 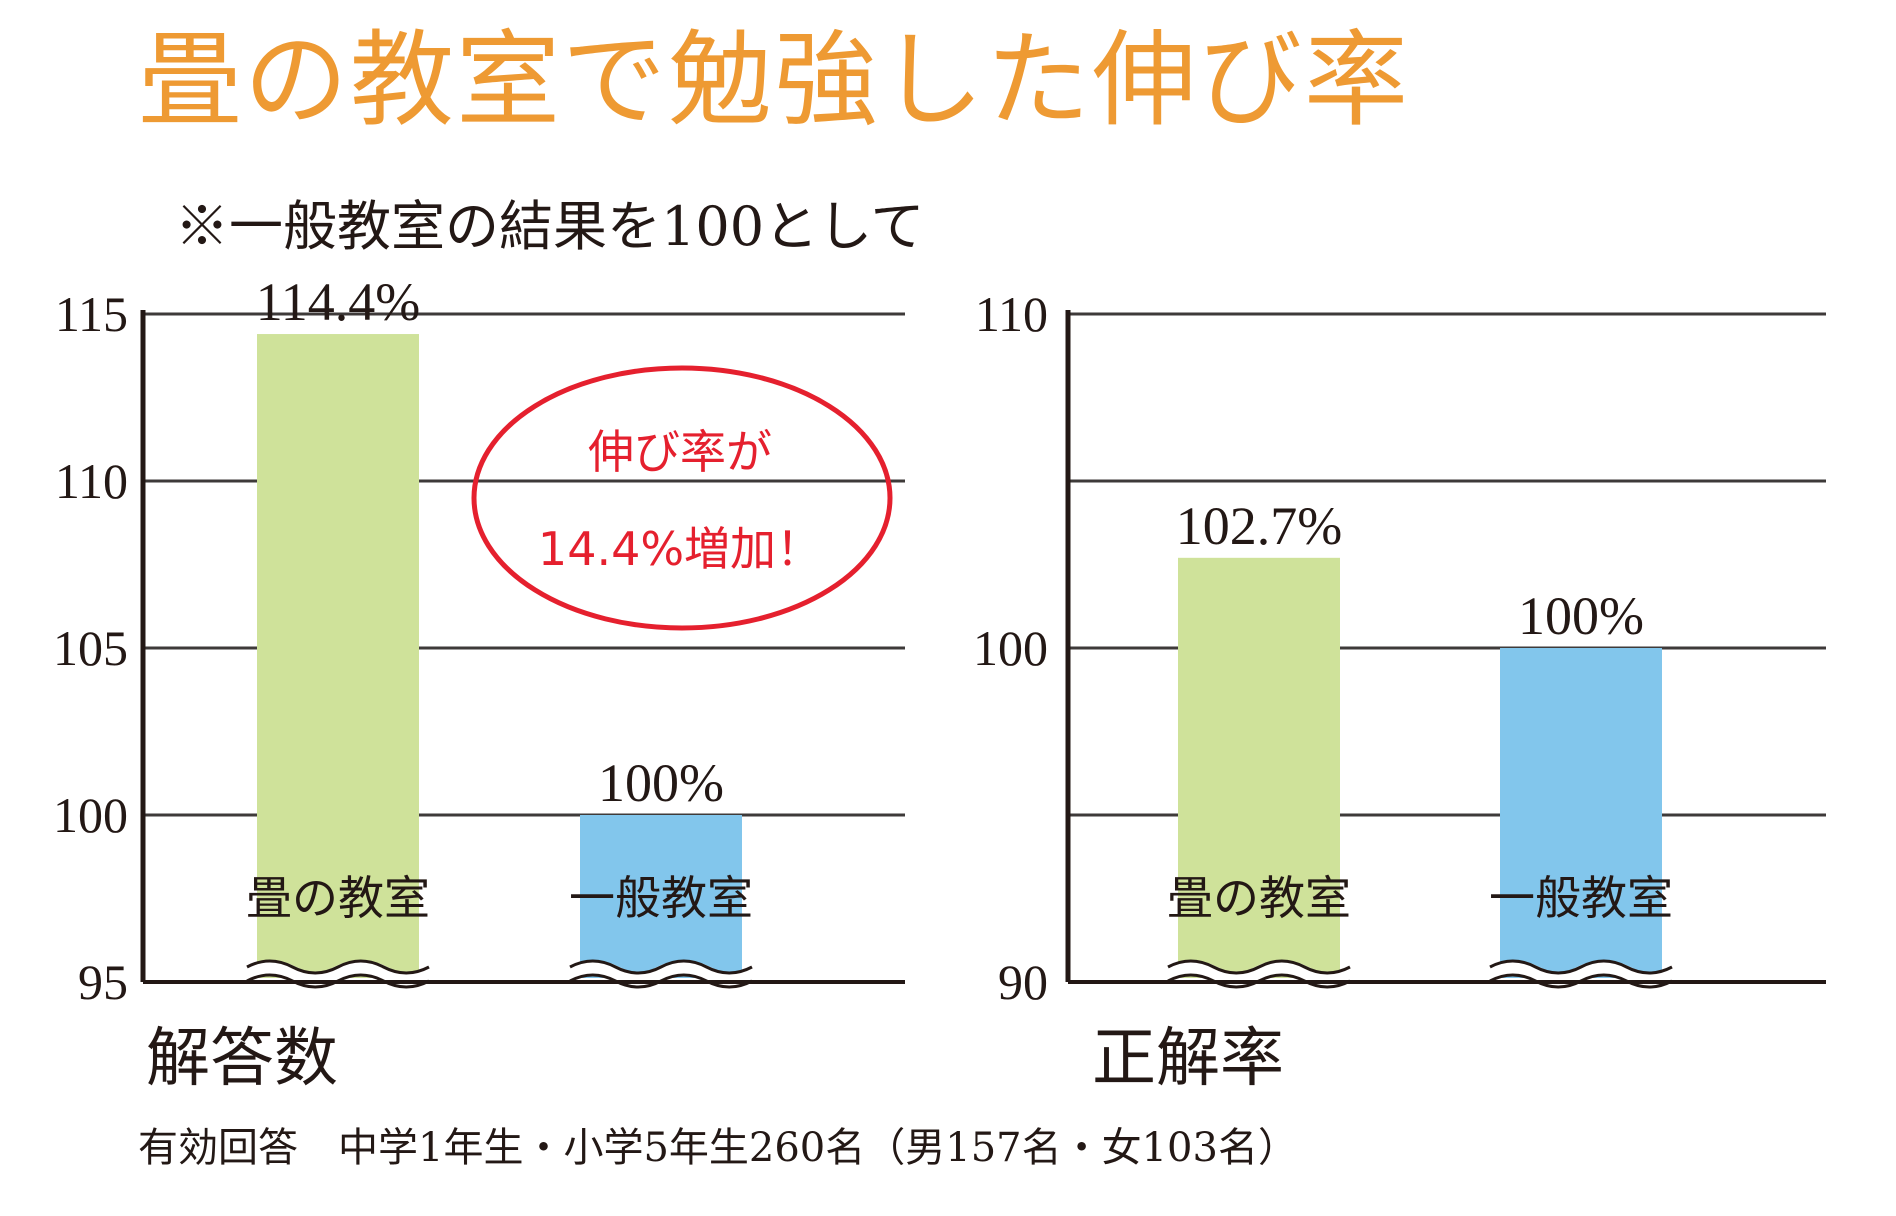 I want to click on callout-line1: 伸び率が, so click(x=680, y=452).